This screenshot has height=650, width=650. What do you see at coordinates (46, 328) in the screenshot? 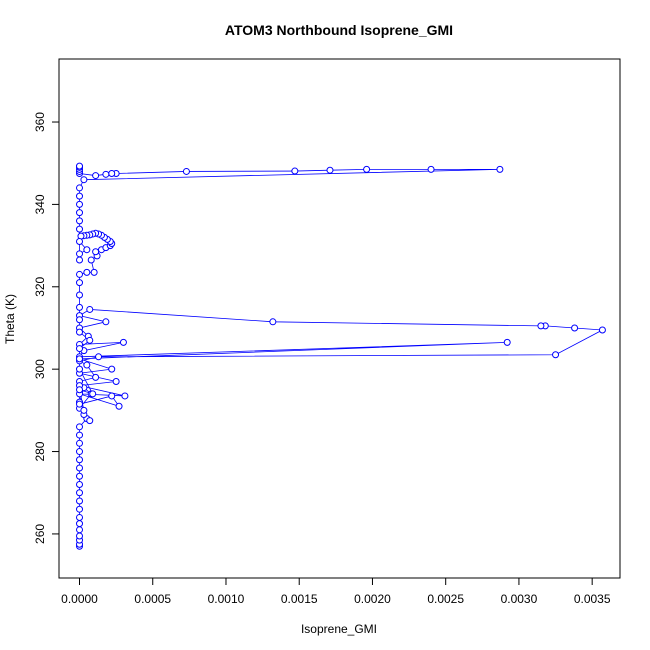
I see `y-axis: 260 280 300 320 340 360` at bounding box center [46, 328].